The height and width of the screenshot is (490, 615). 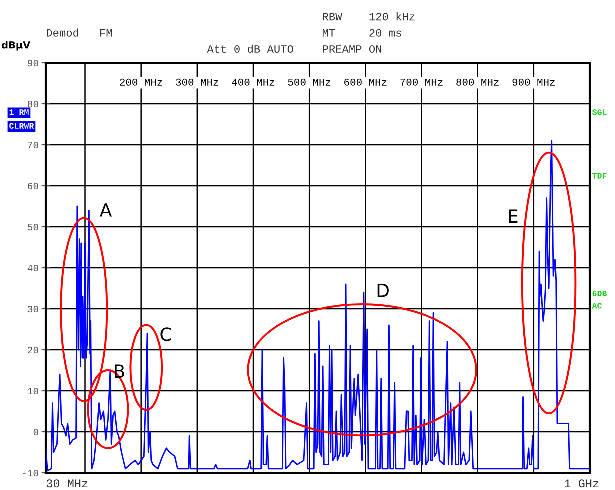 I want to click on y-tick-label: 70, so click(x=33, y=145).